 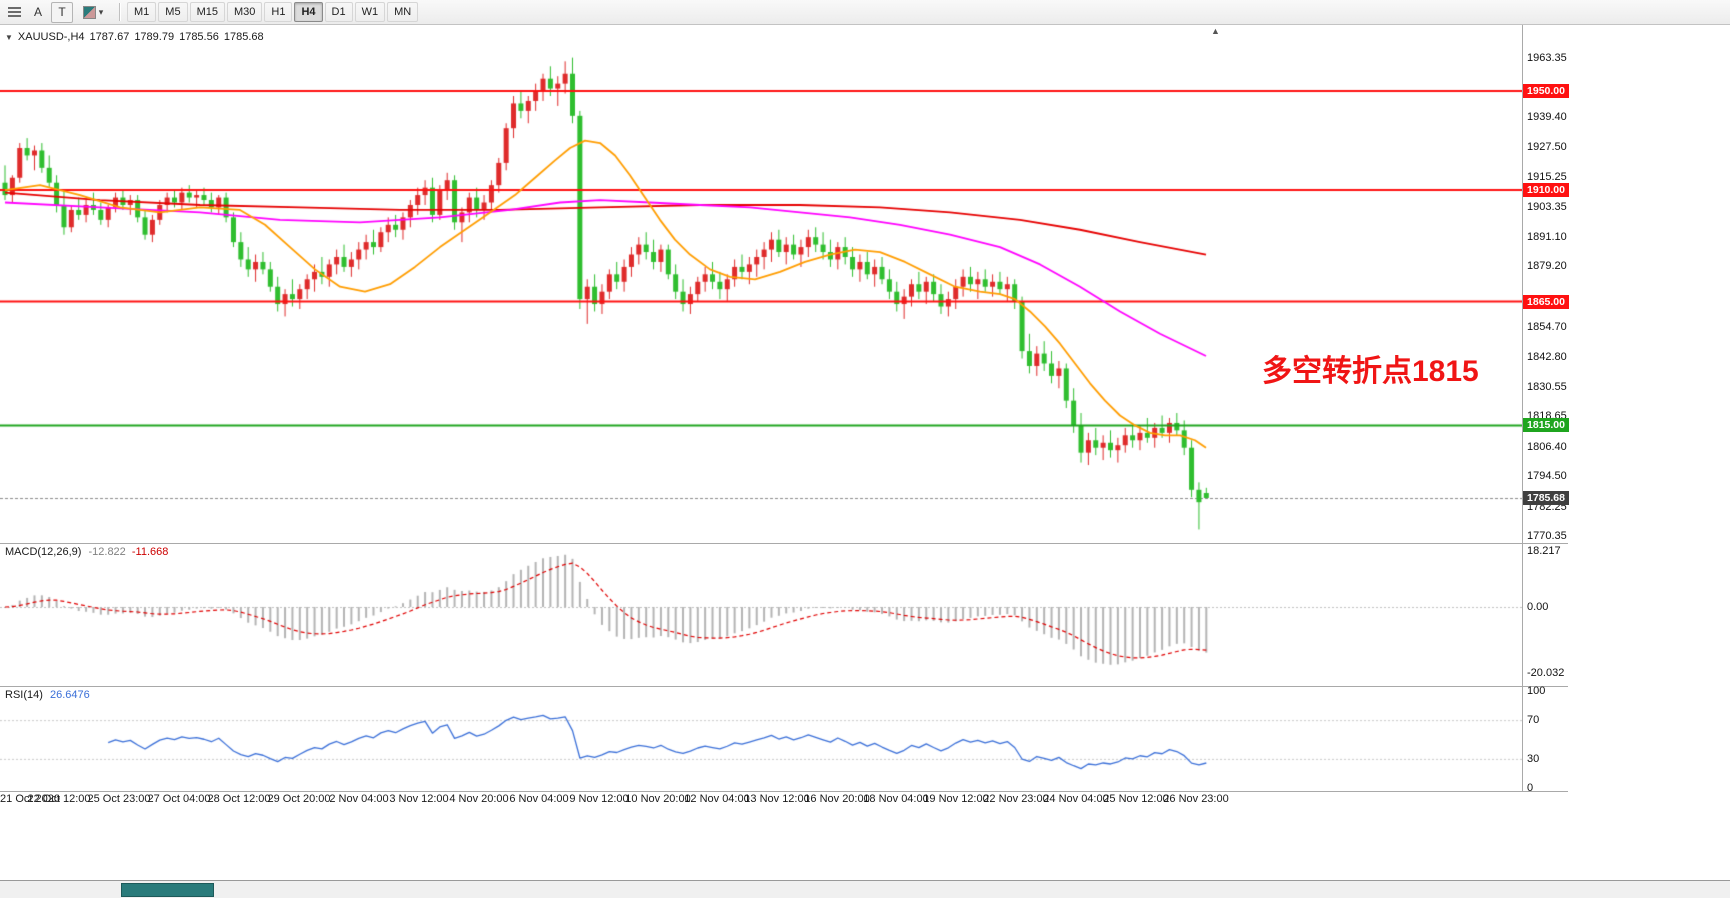 I want to click on rsi-label: RSI(14) 26.6476, so click(x=47, y=695).